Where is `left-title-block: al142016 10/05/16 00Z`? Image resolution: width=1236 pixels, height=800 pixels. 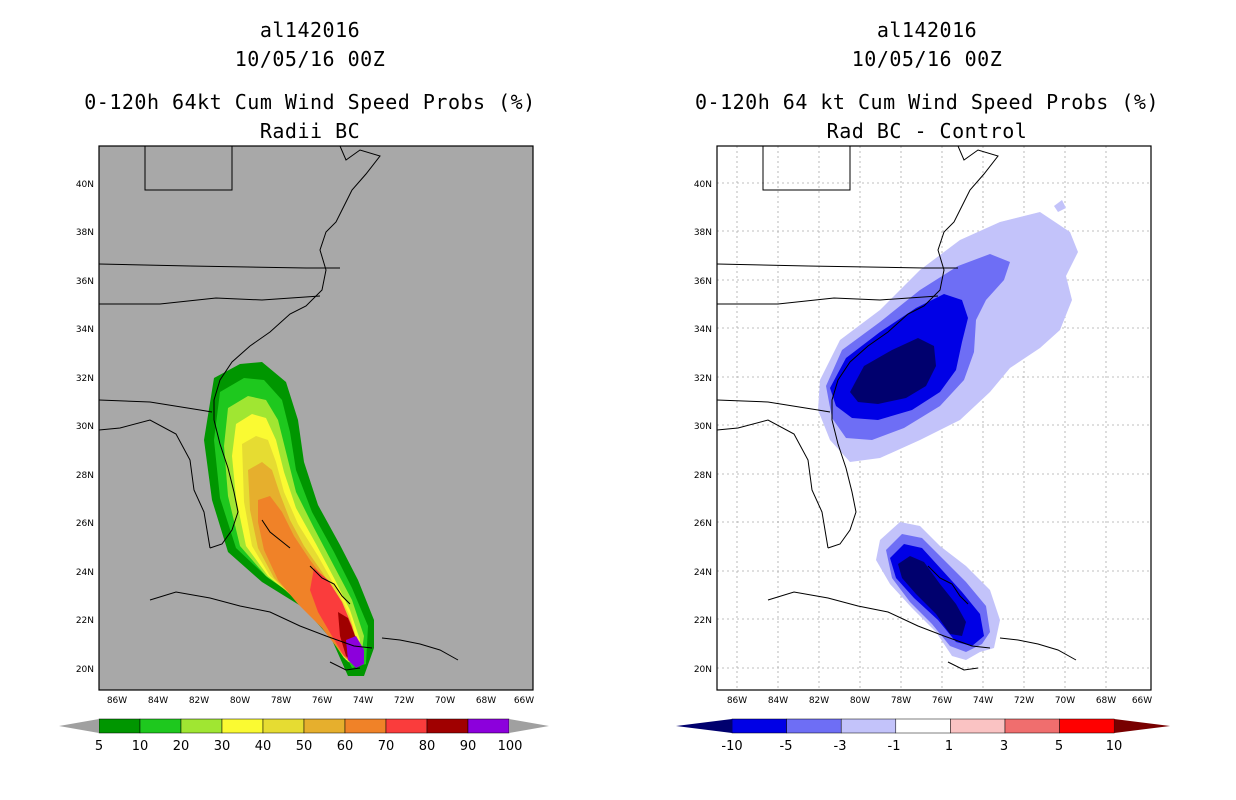
left-title-block: al142016 10/05/16 00Z is located at coordinates (310, 45).